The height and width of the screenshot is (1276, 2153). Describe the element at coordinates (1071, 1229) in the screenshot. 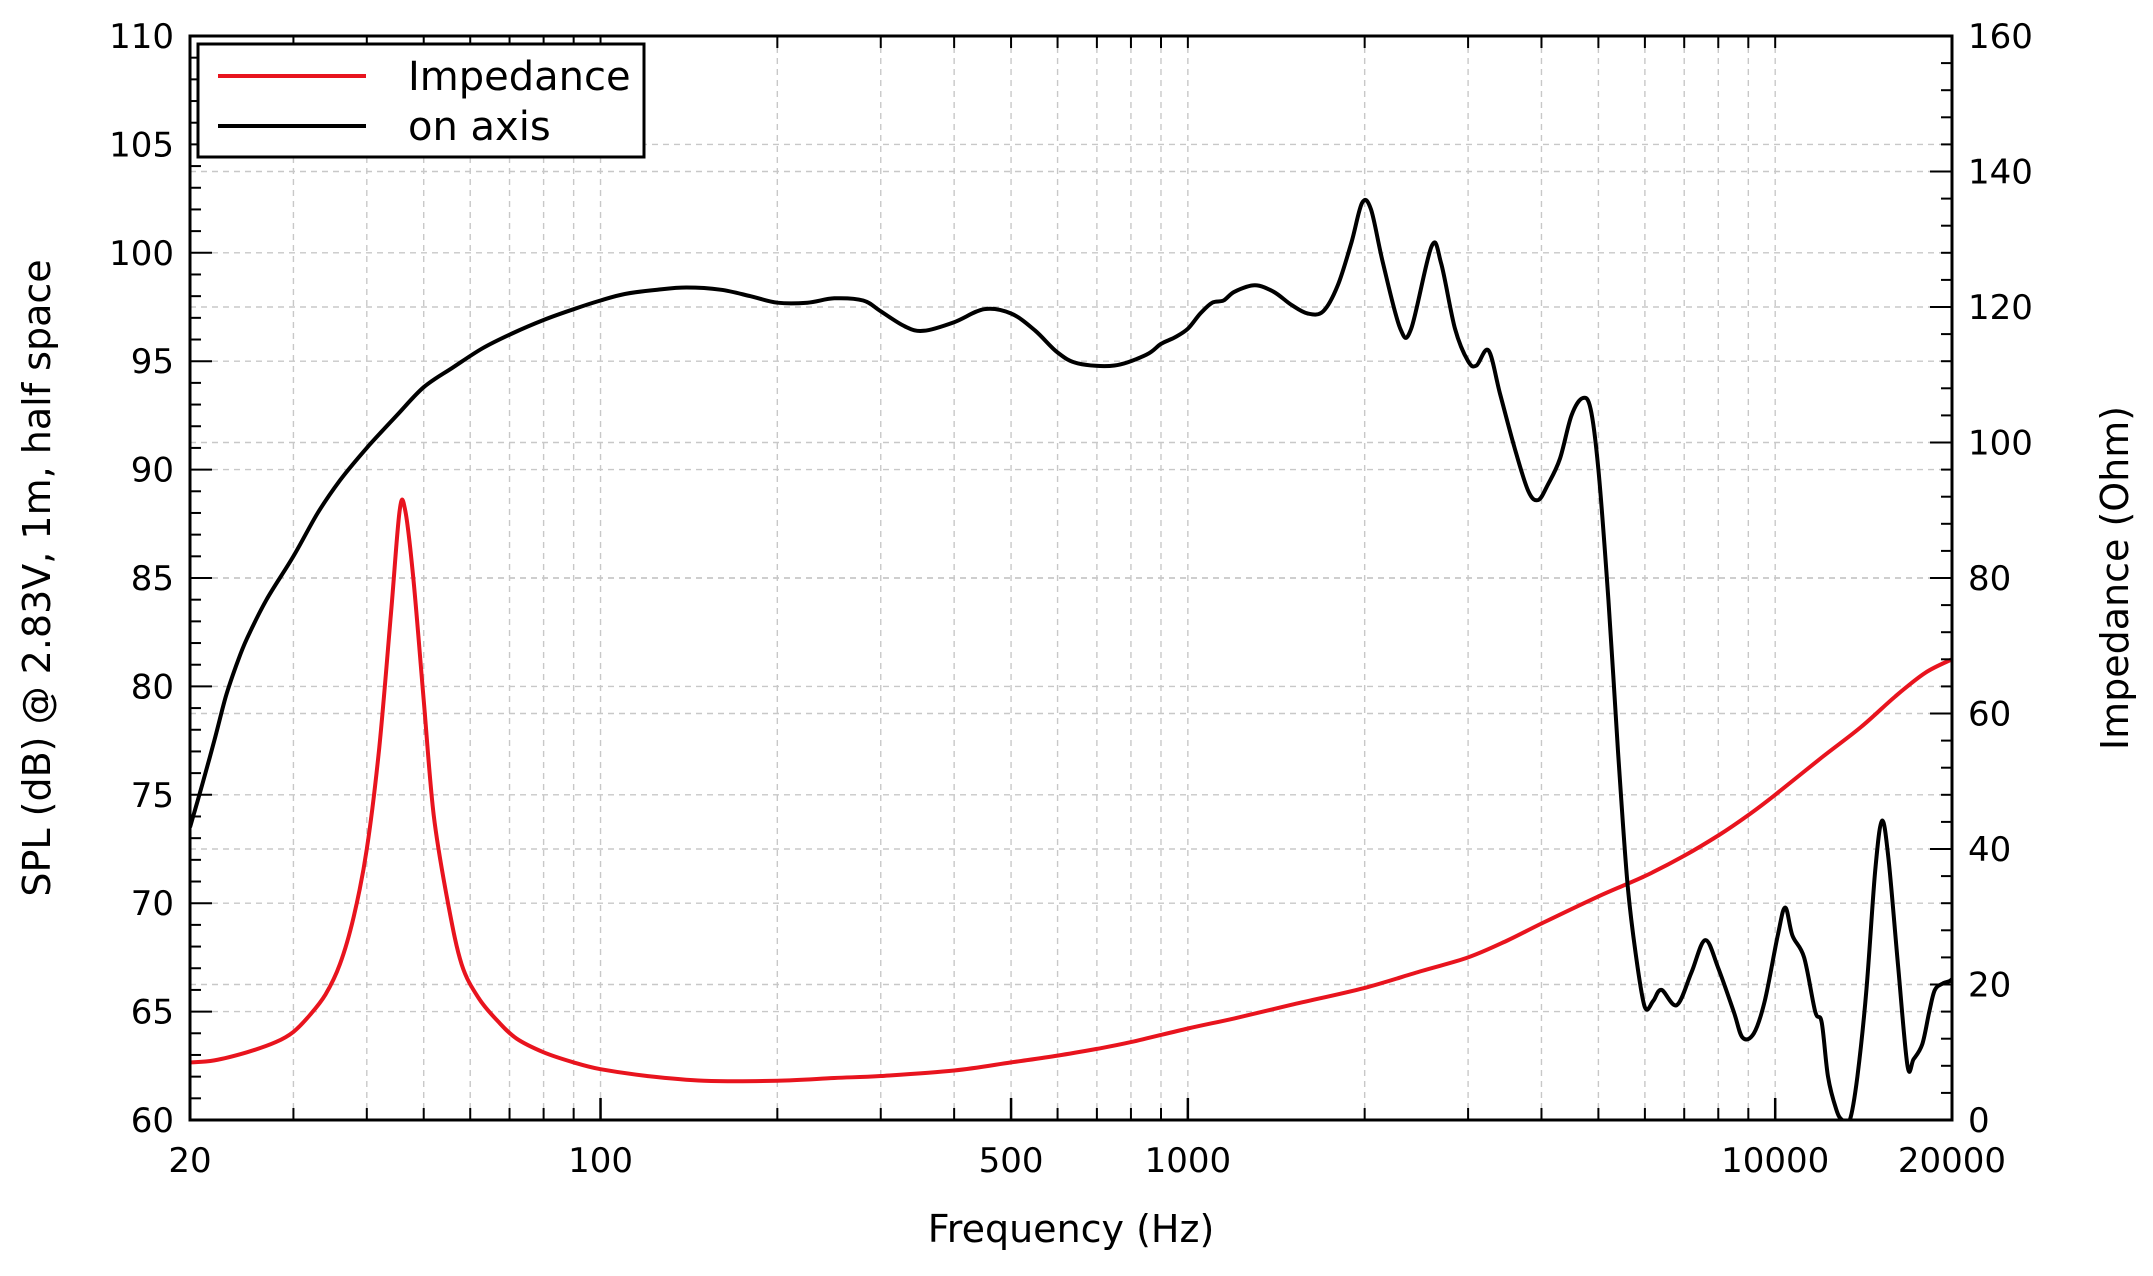

I see `x-axis-title: Frequency (Hz)` at that location.